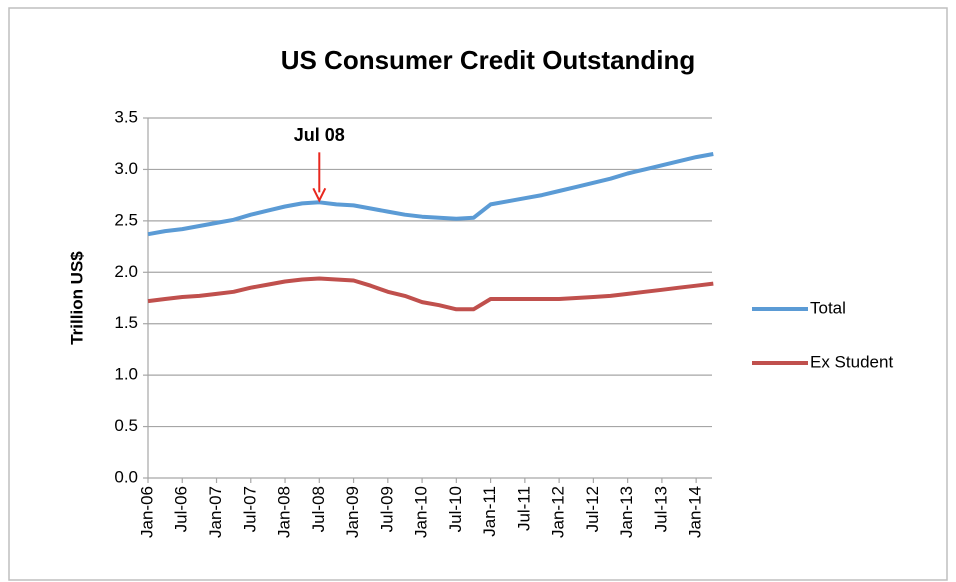 This screenshot has width=956, height=582. I want to click on x-tick-label: Jan-07, so click(215, 512).